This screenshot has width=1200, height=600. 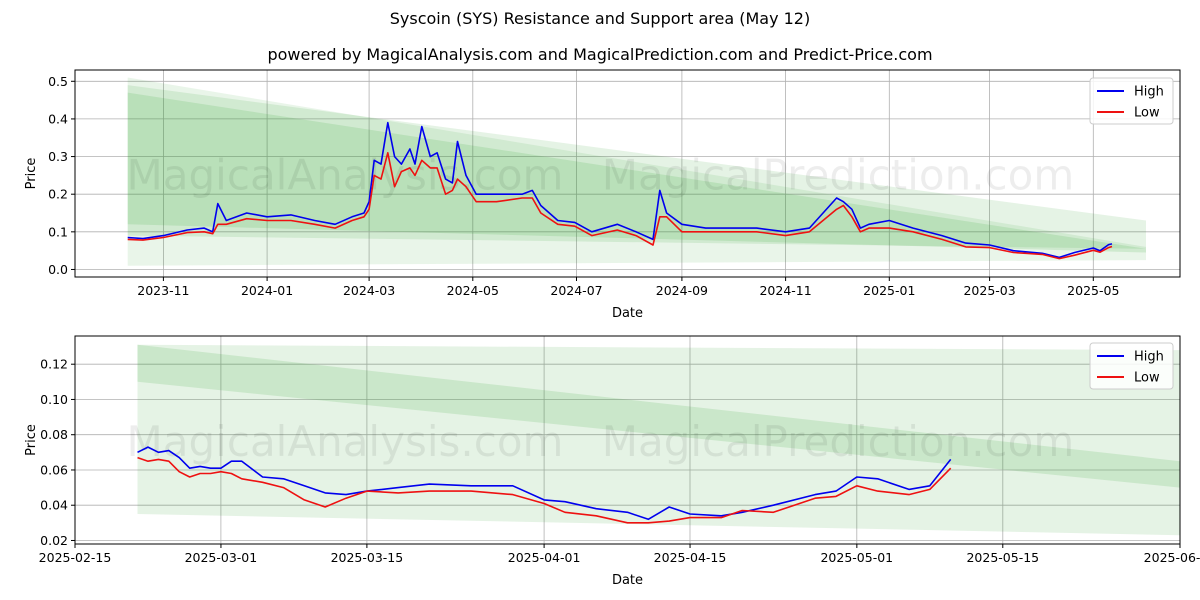 I want to click on y-tick-label: 0.0, so click(x=58, y=269).